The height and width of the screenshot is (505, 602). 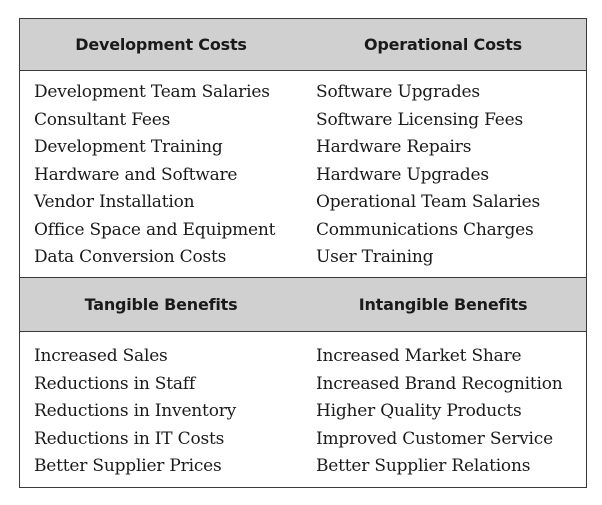 I want to click on list-item: Increased Sales, so click(x=101, y=356).